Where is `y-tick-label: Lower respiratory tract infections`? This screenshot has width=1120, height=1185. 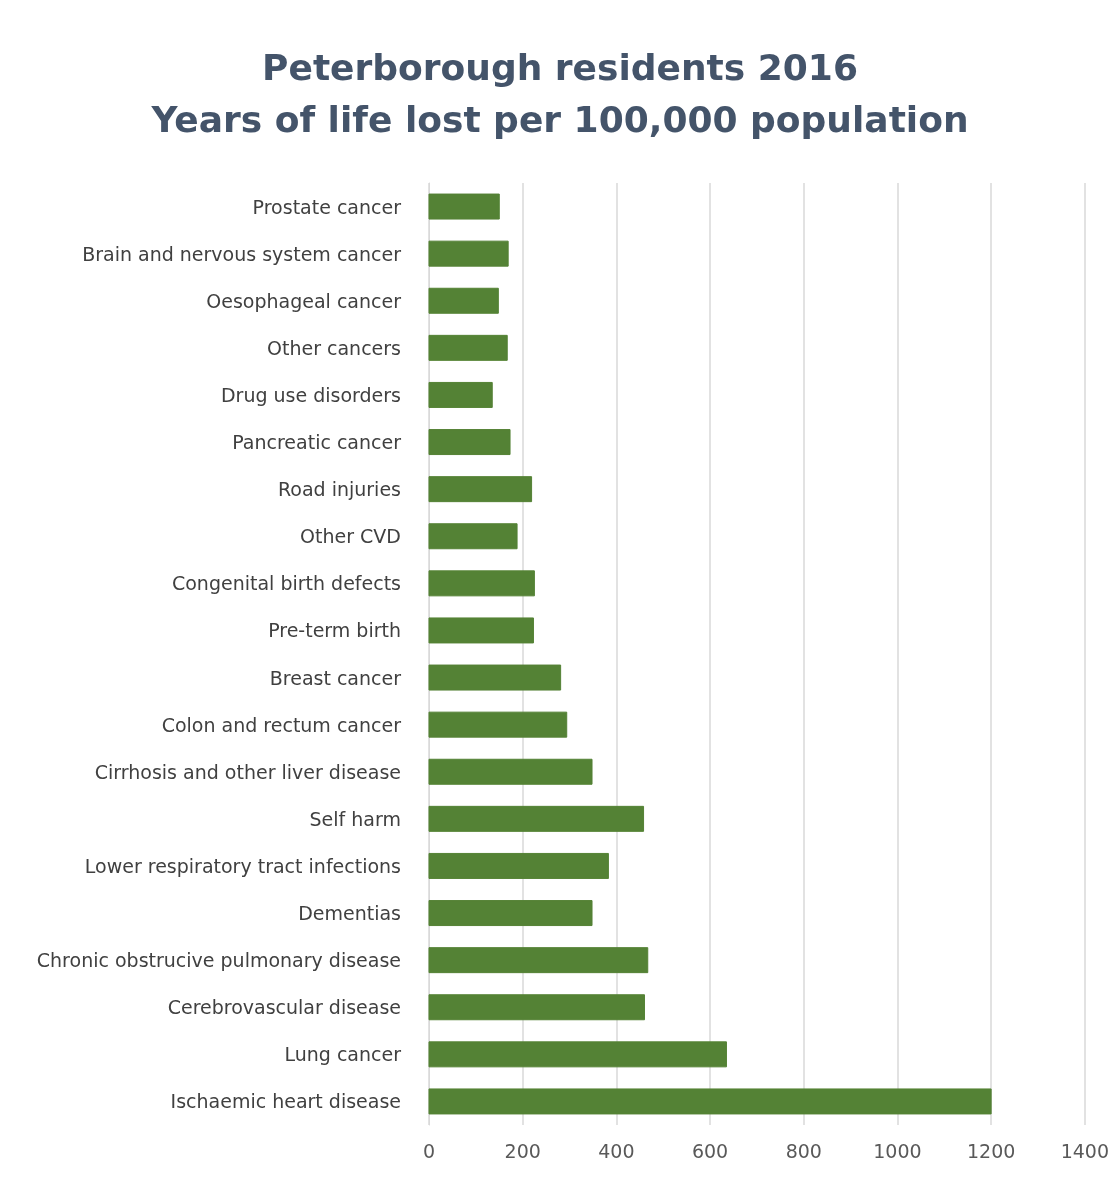
y-tick-label: Lower respiratory tract infections is located at coordinates (242, 865).